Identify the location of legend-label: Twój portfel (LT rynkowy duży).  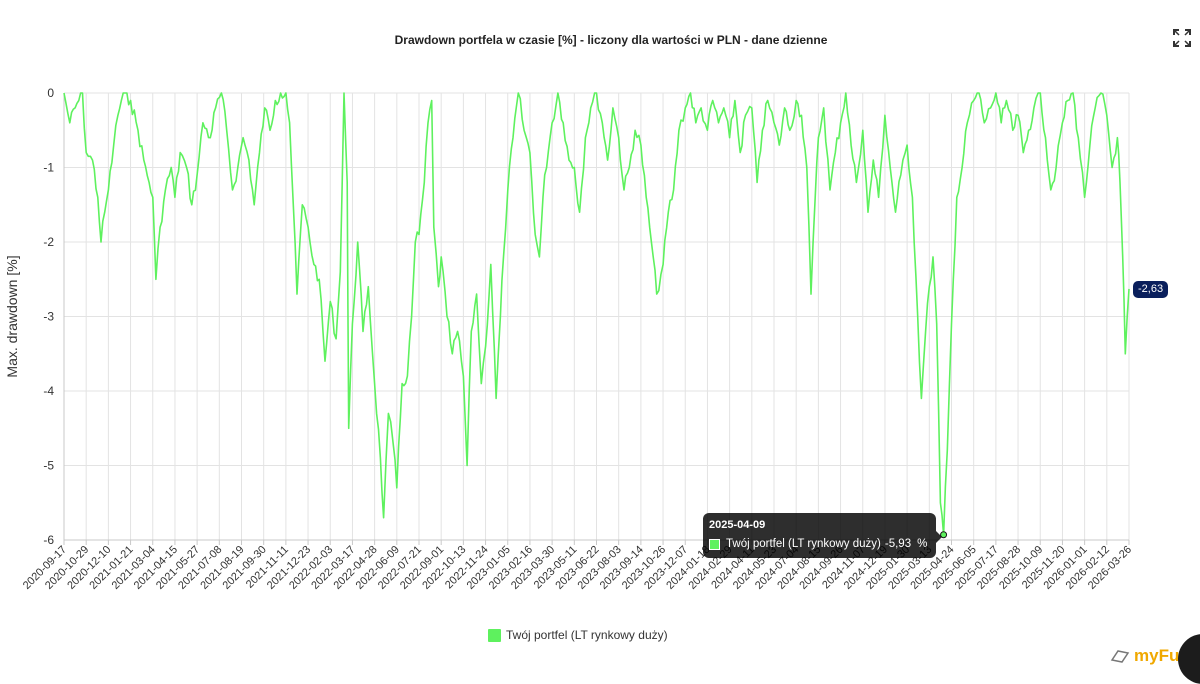
(587, 635).